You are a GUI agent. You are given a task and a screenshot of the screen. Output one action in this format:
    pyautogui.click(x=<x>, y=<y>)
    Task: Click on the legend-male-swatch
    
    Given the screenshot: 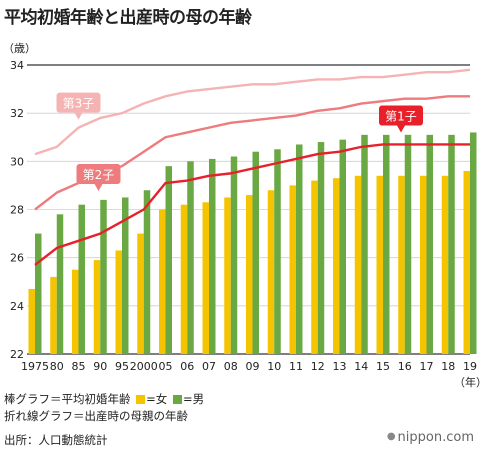 What is the action you would take?
    pyautogui.click(x=177, y=399)
    